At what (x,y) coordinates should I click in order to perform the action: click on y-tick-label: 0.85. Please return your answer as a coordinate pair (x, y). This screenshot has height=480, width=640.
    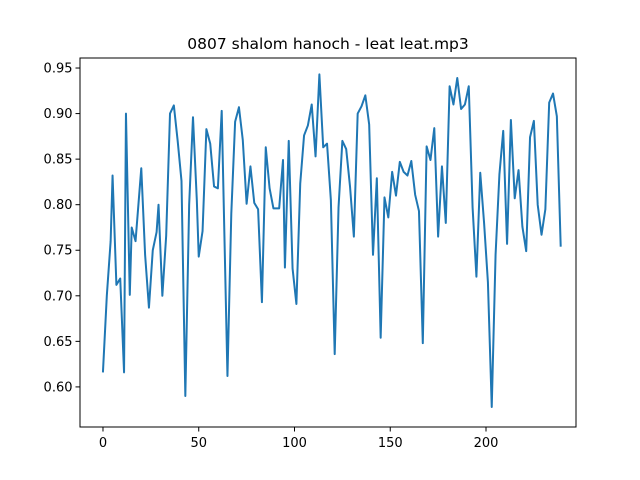
    Looking at the image, I should click on (58, 160).